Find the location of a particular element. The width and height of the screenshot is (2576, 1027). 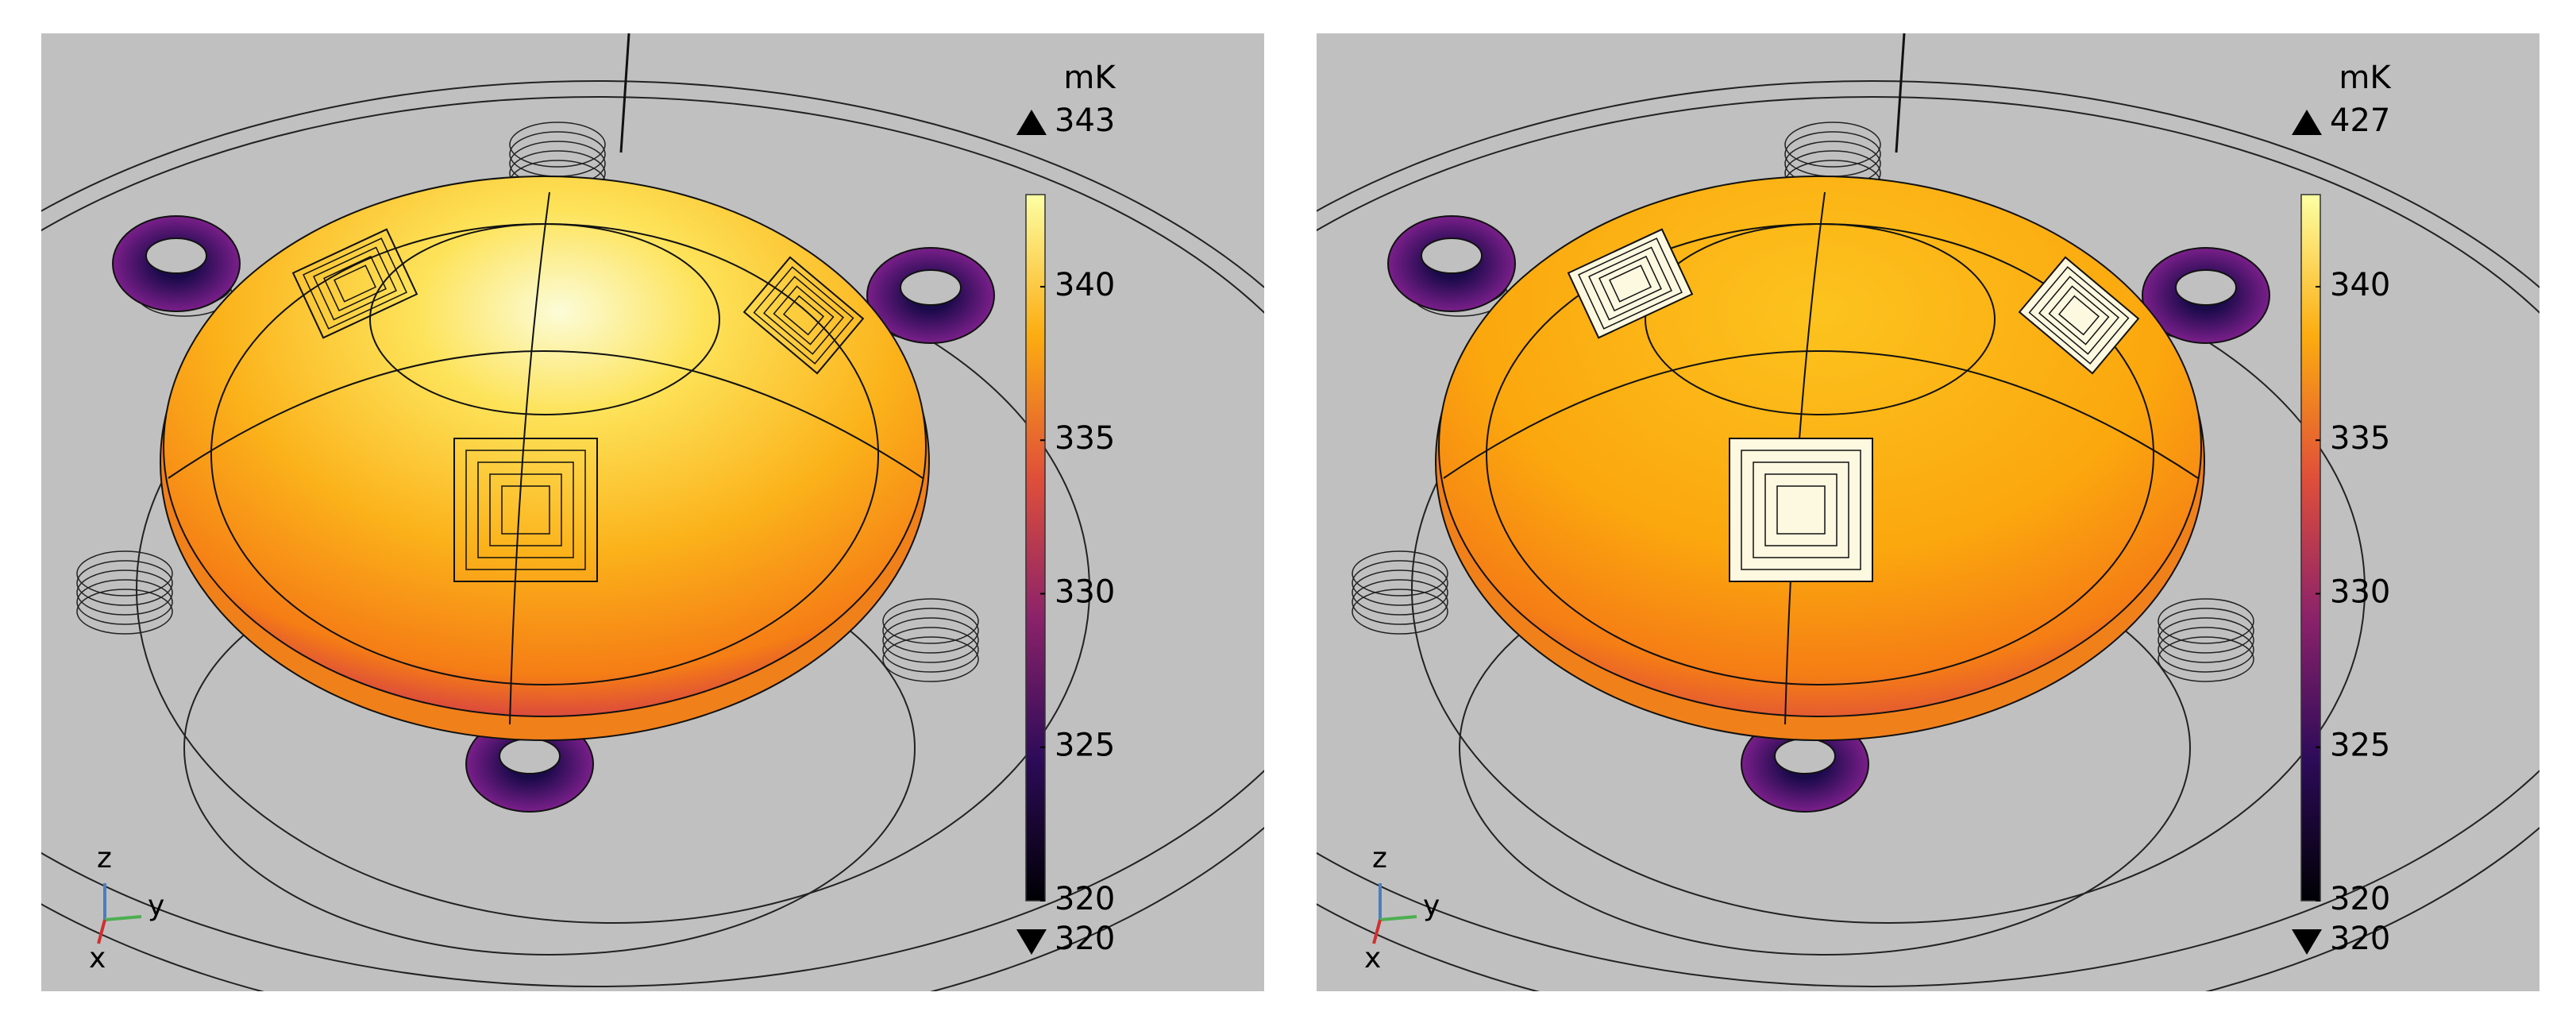

axis-x is located at coordinates (1377, 931).